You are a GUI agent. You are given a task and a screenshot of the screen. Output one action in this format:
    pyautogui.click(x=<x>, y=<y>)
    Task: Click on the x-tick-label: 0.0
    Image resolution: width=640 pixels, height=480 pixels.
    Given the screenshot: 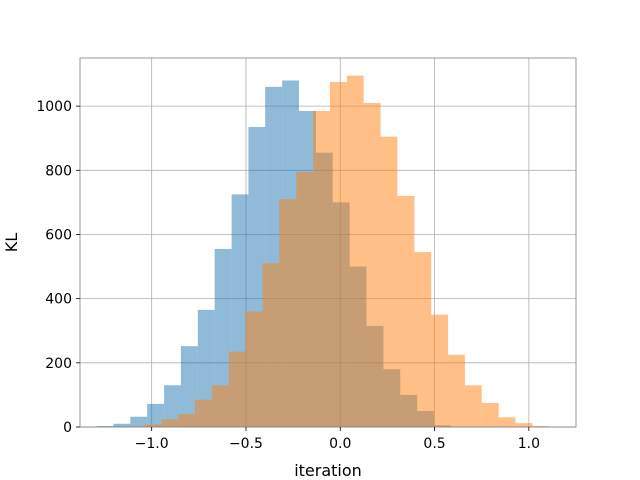 What is the action you would take?
    pyautogui.click(x=340, y=444)
    